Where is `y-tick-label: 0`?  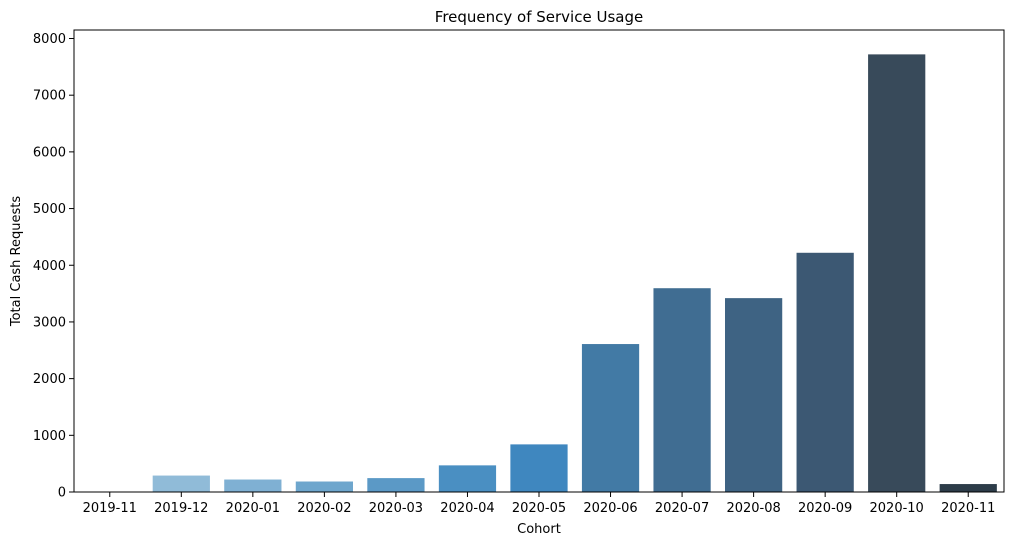 y-tick-label: 0 is located at coordinates (62, 493).